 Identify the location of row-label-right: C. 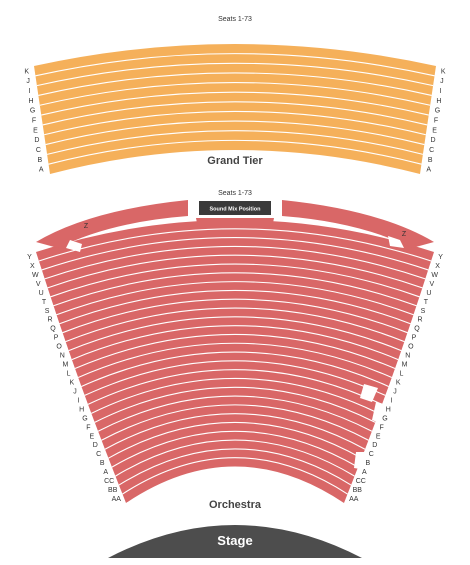
(431, 150).